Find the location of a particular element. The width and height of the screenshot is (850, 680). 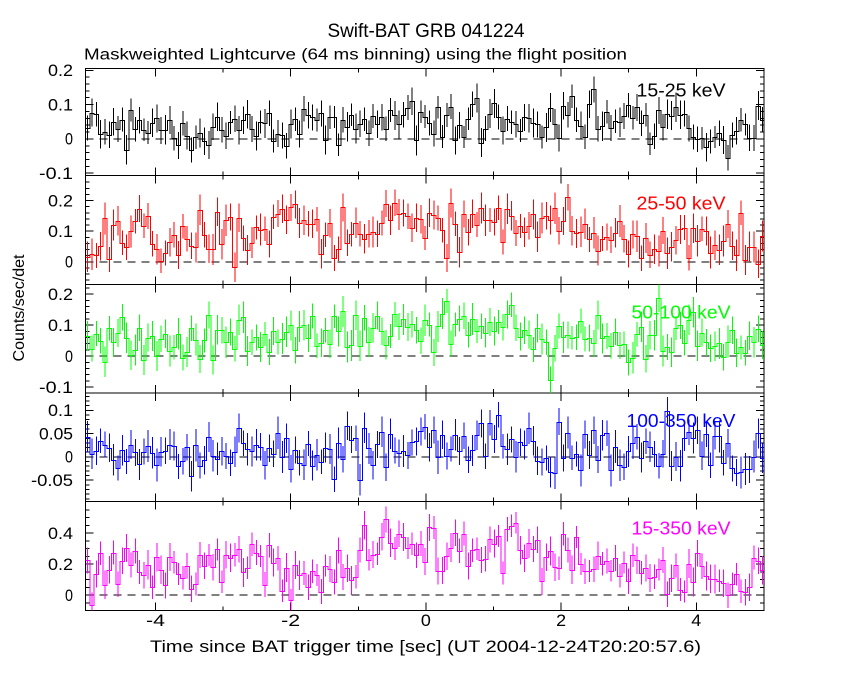

svg-text: 0.4 is located at coordinates (60, 533).